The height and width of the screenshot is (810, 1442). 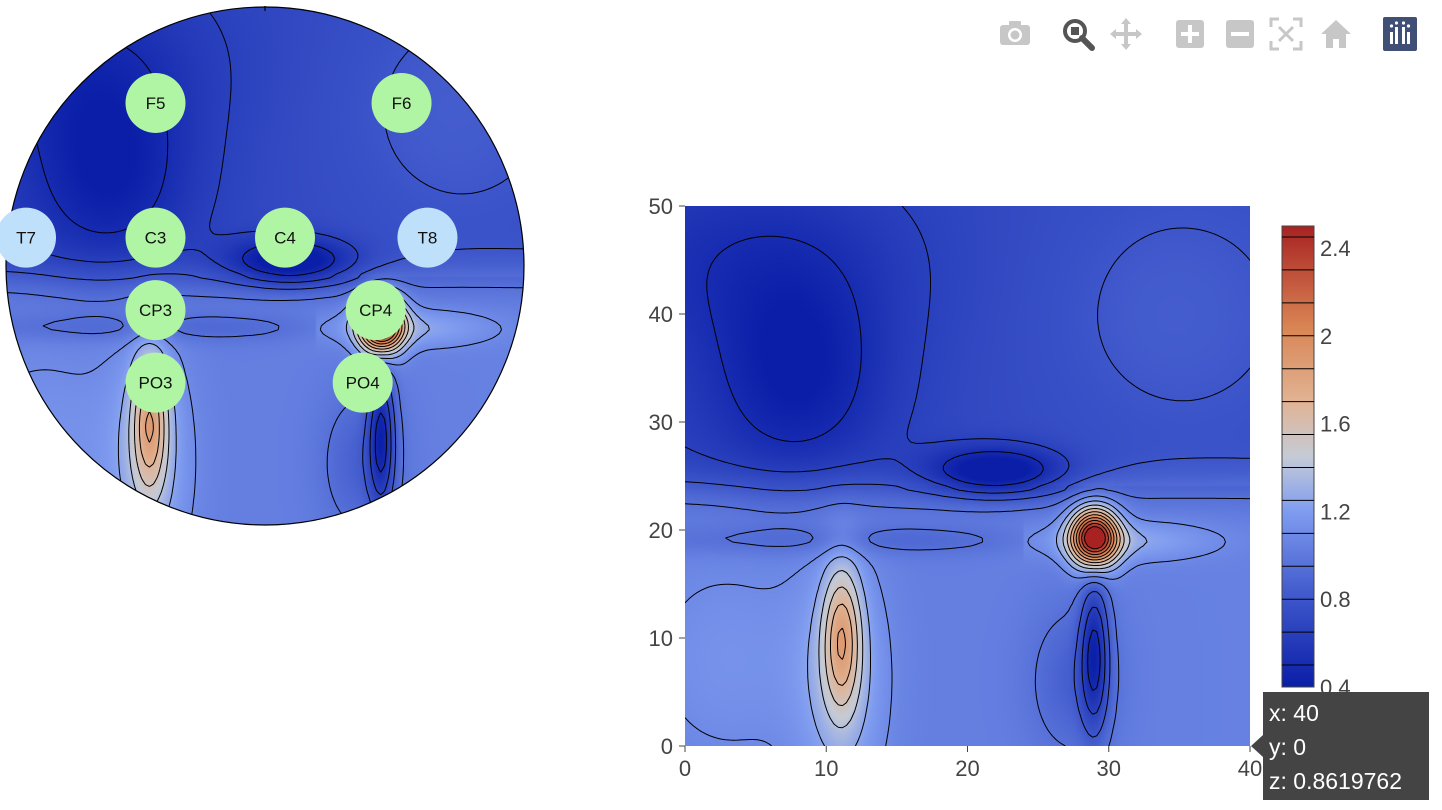 I want to click on tooltip-x: x: 40, so click(x=1294, y=713).